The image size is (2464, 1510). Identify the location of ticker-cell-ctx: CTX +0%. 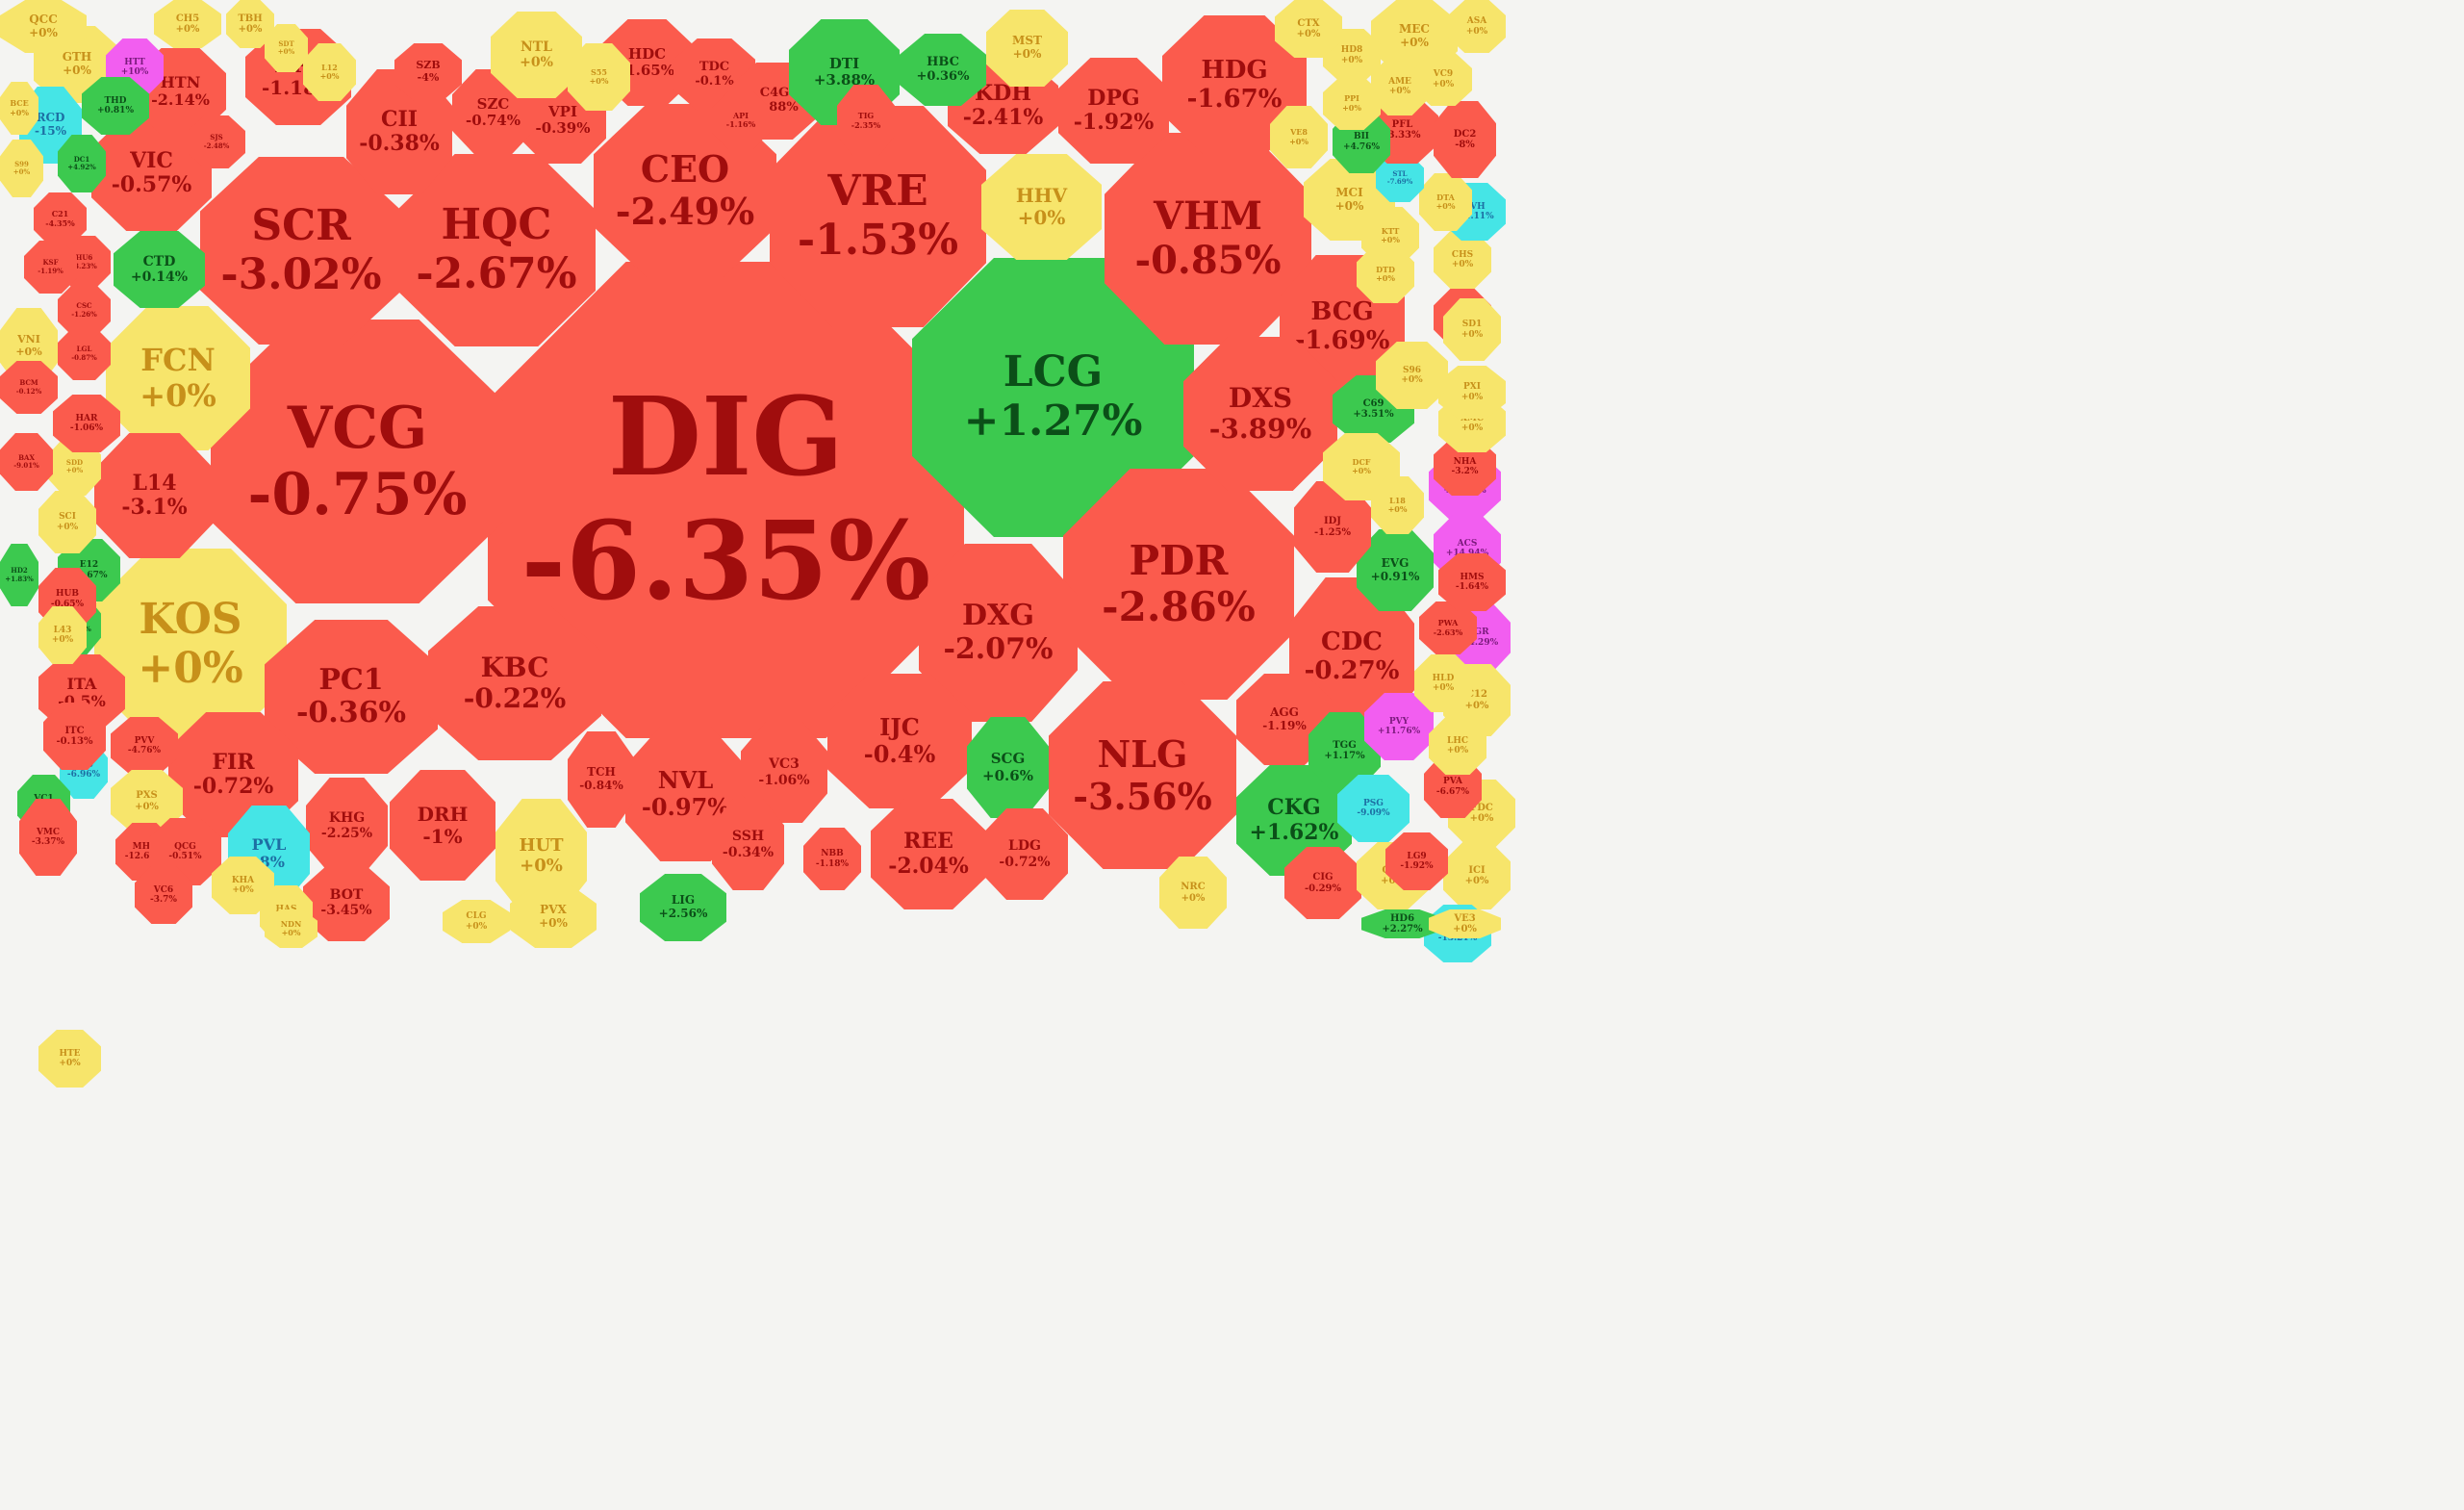
(1308, 29).